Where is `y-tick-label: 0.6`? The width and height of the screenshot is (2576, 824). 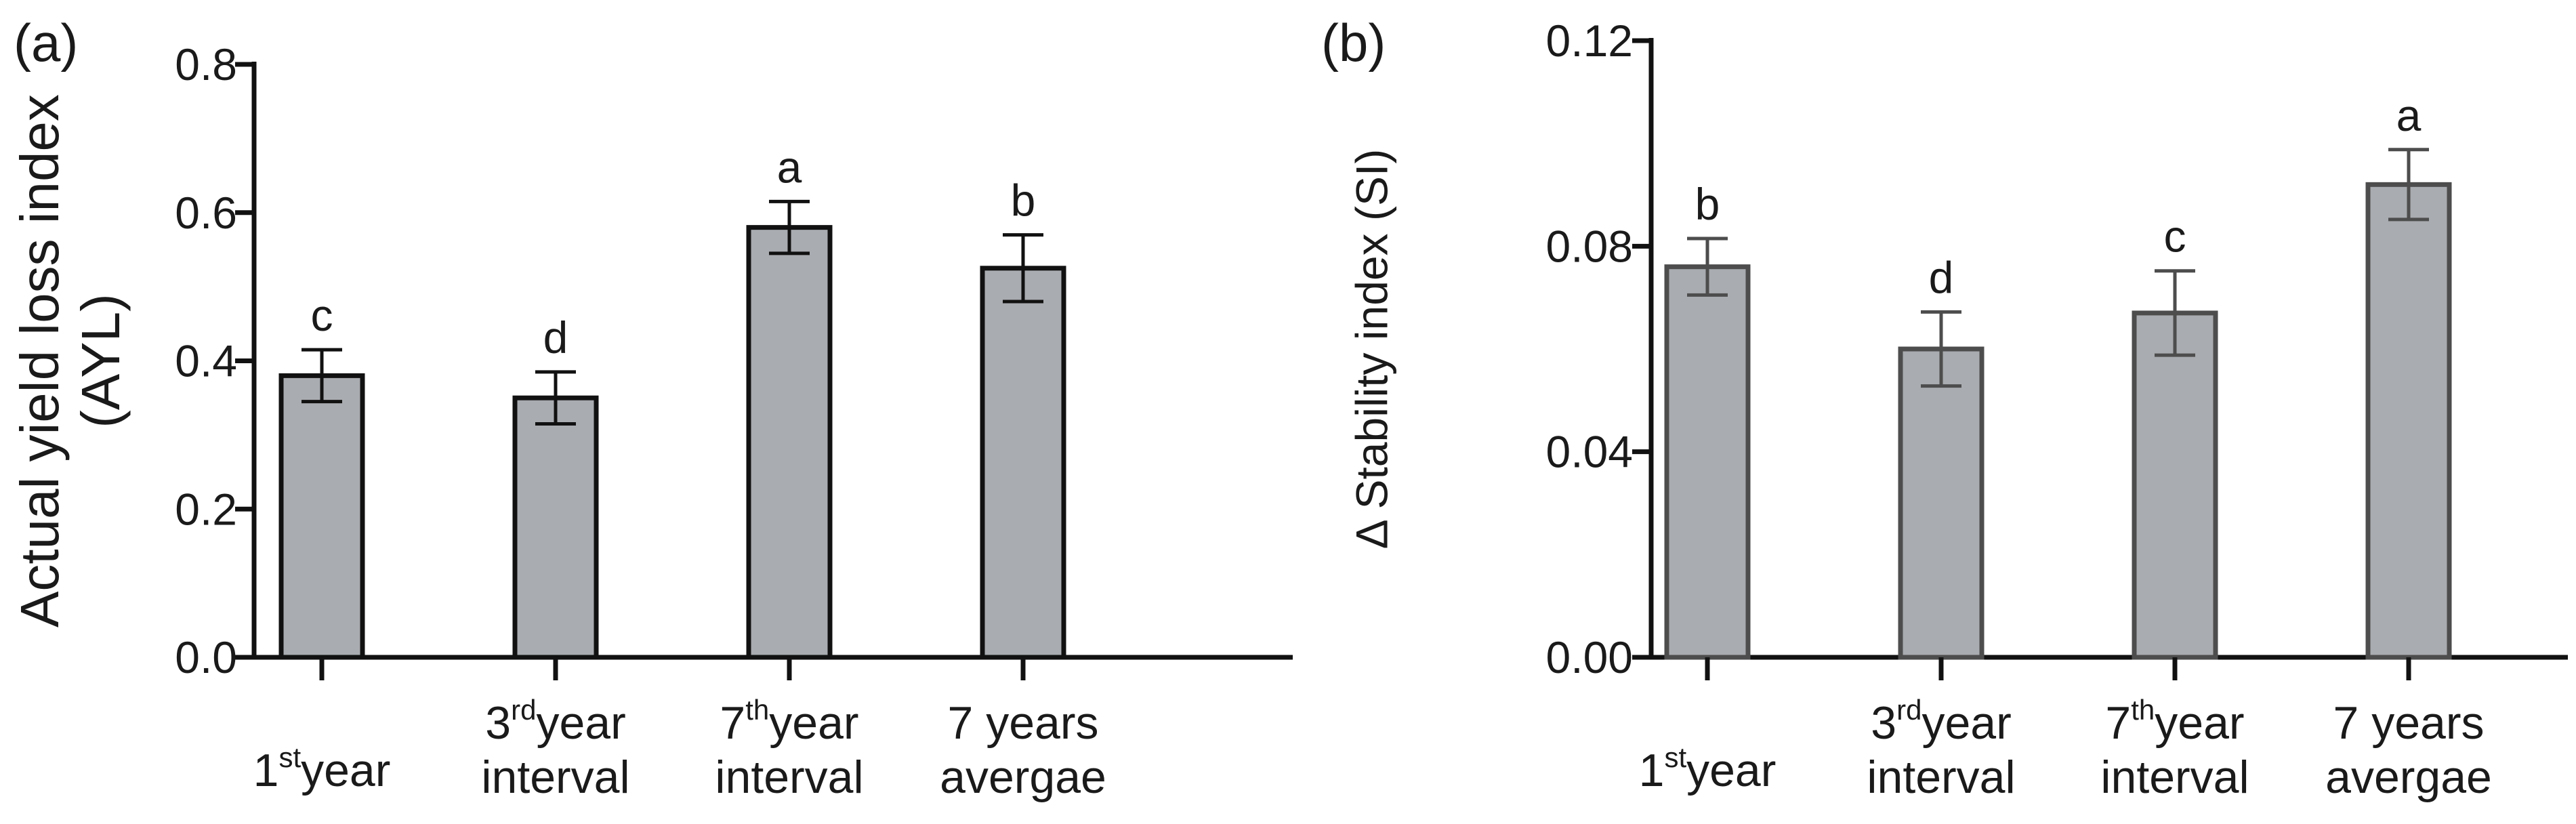
y-tick-label: 0.6 is located at coordinates (206, 213).